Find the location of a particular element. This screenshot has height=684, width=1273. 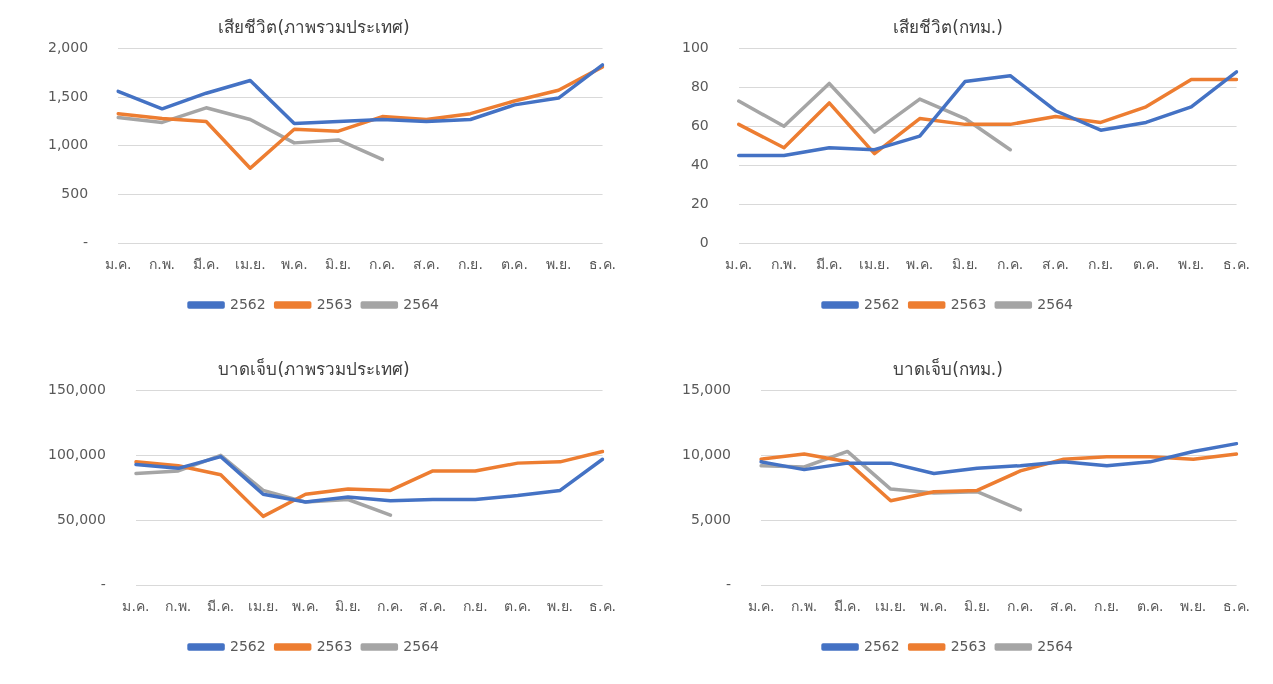

y-tick-label: 100,000 is located at coordinates (76, 453).